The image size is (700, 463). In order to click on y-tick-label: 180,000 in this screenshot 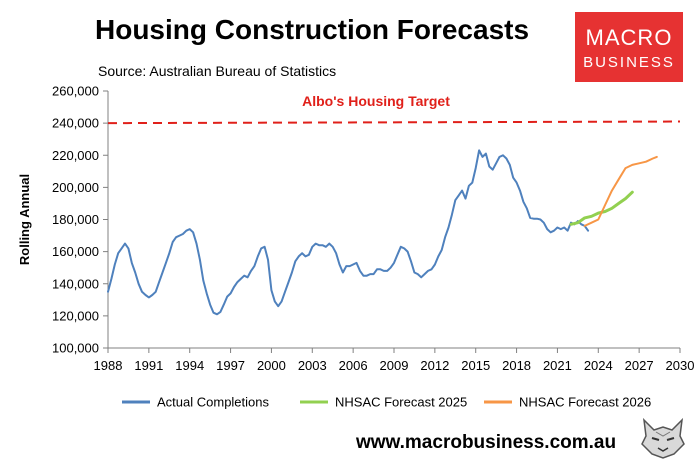, I will do `click(75, 219)`.